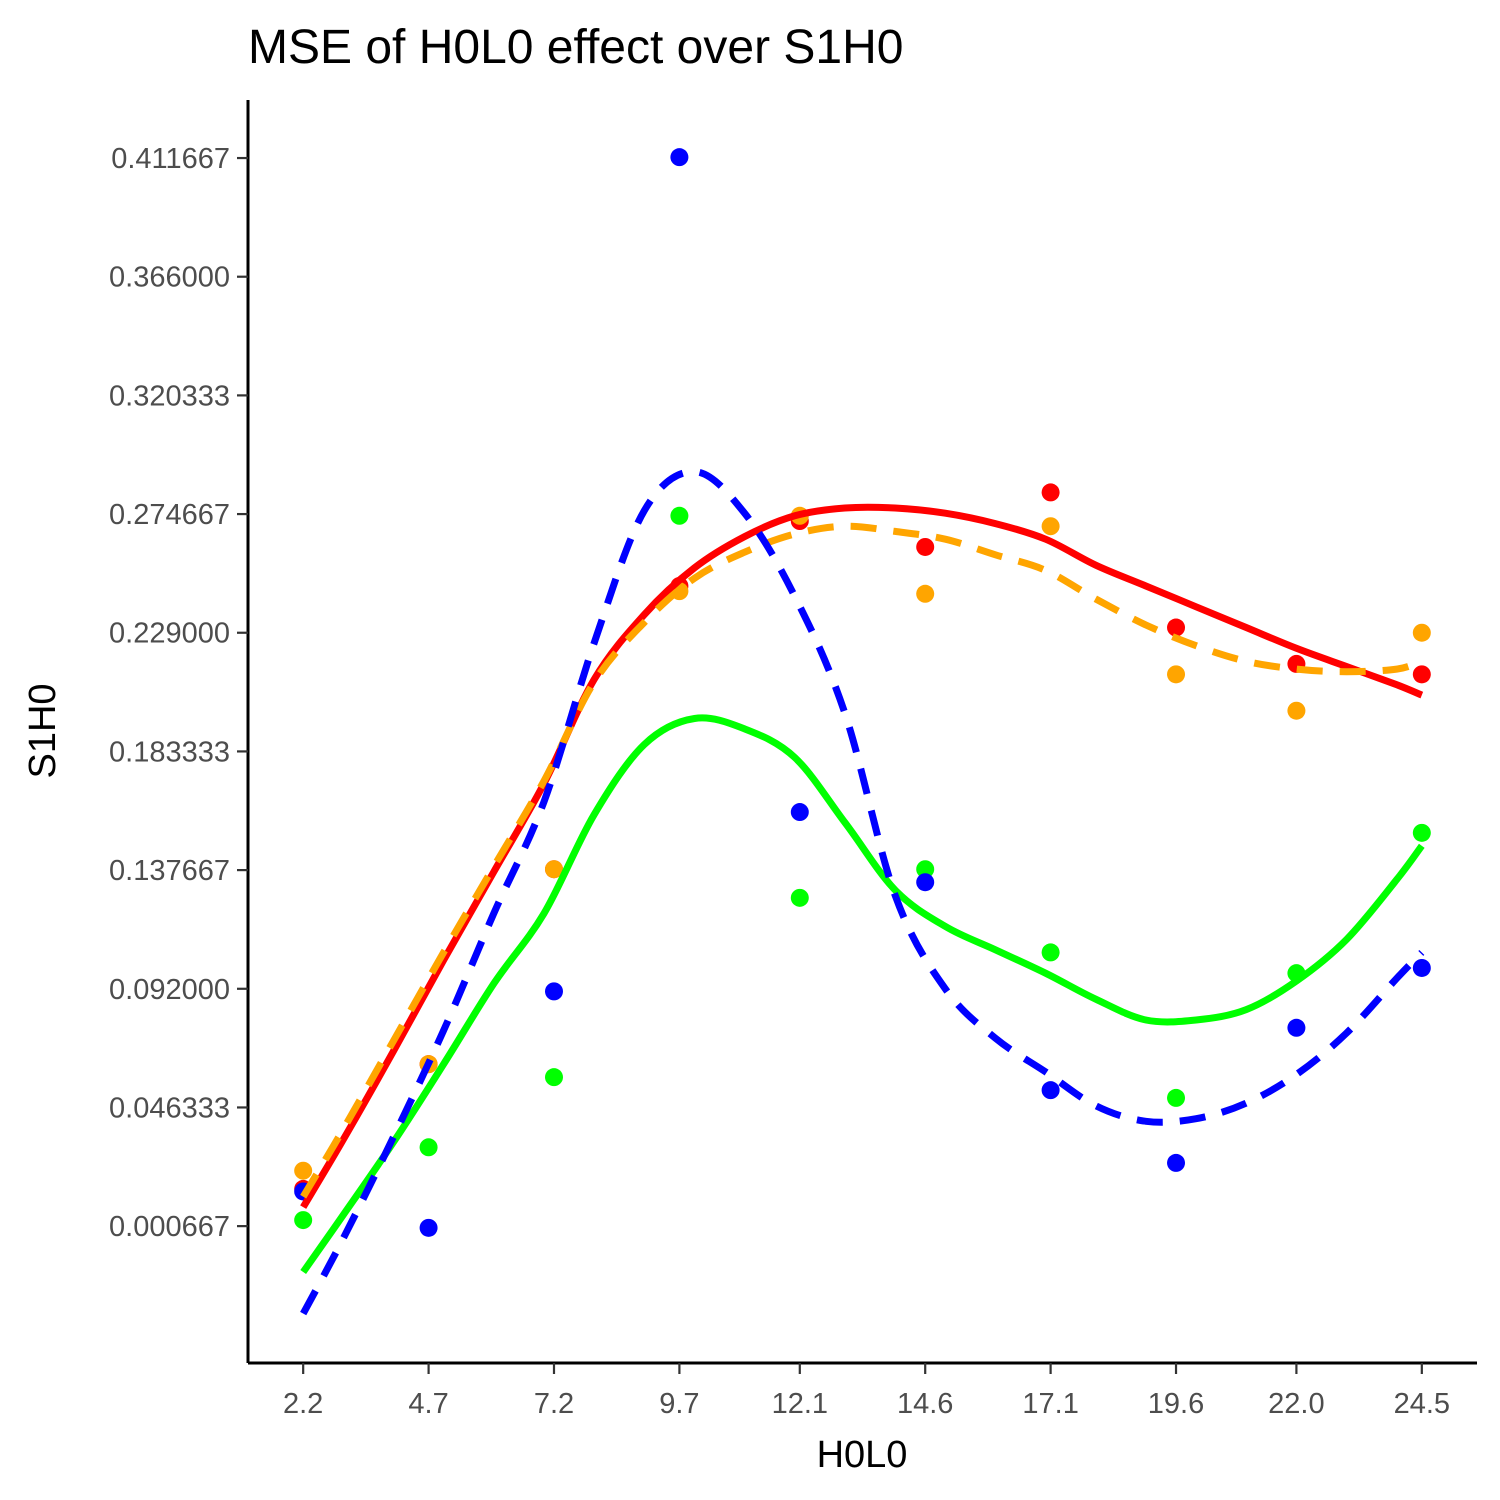 The height and width of the screenshot is (1500, 1500). What do you see at coordinates (169, 278) in the screenshot?
I see `y-tick-label: 0.366000` at bounding box center [169, 278].